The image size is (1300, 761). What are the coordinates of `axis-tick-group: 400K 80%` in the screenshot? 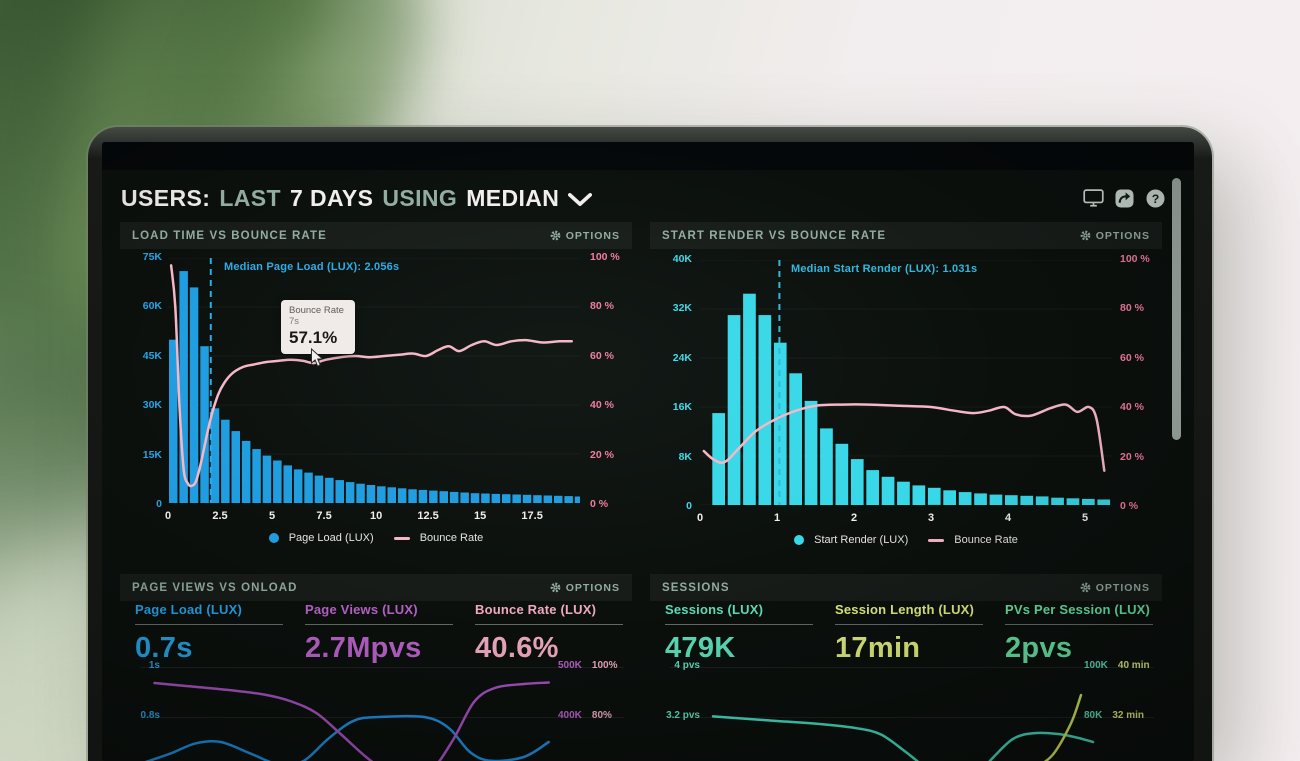 It's located at (585, 715).